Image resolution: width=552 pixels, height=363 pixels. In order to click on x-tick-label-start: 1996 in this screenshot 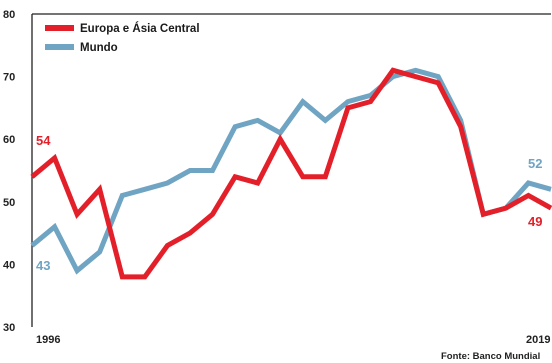, I will do `click(48, 340)`.